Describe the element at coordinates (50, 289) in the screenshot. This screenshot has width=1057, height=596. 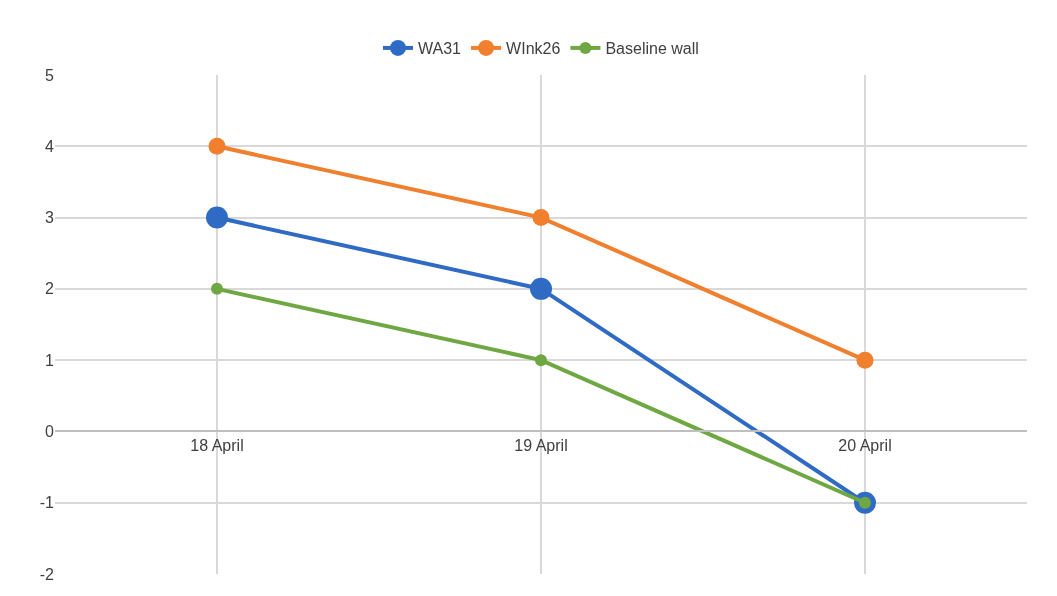
I see `y-tick-label: 2` at that location.